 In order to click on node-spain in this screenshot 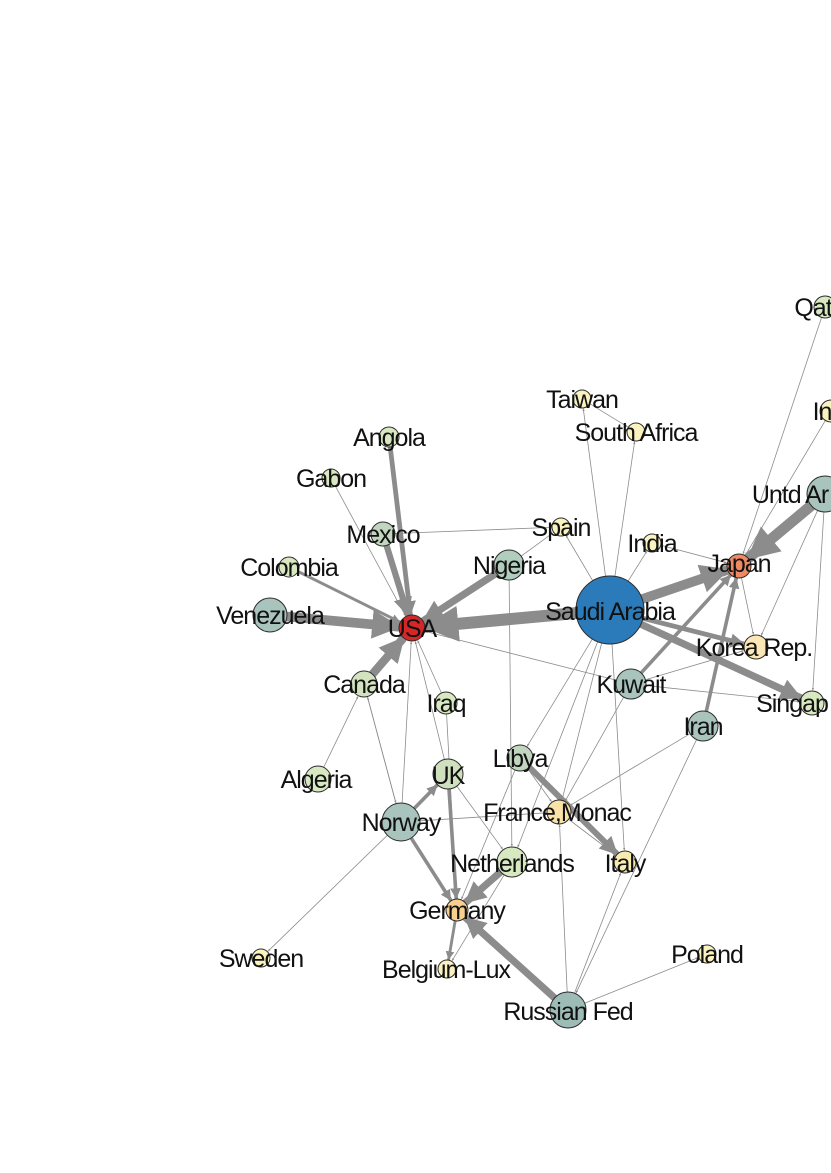, I will do `click(561, 527)`.